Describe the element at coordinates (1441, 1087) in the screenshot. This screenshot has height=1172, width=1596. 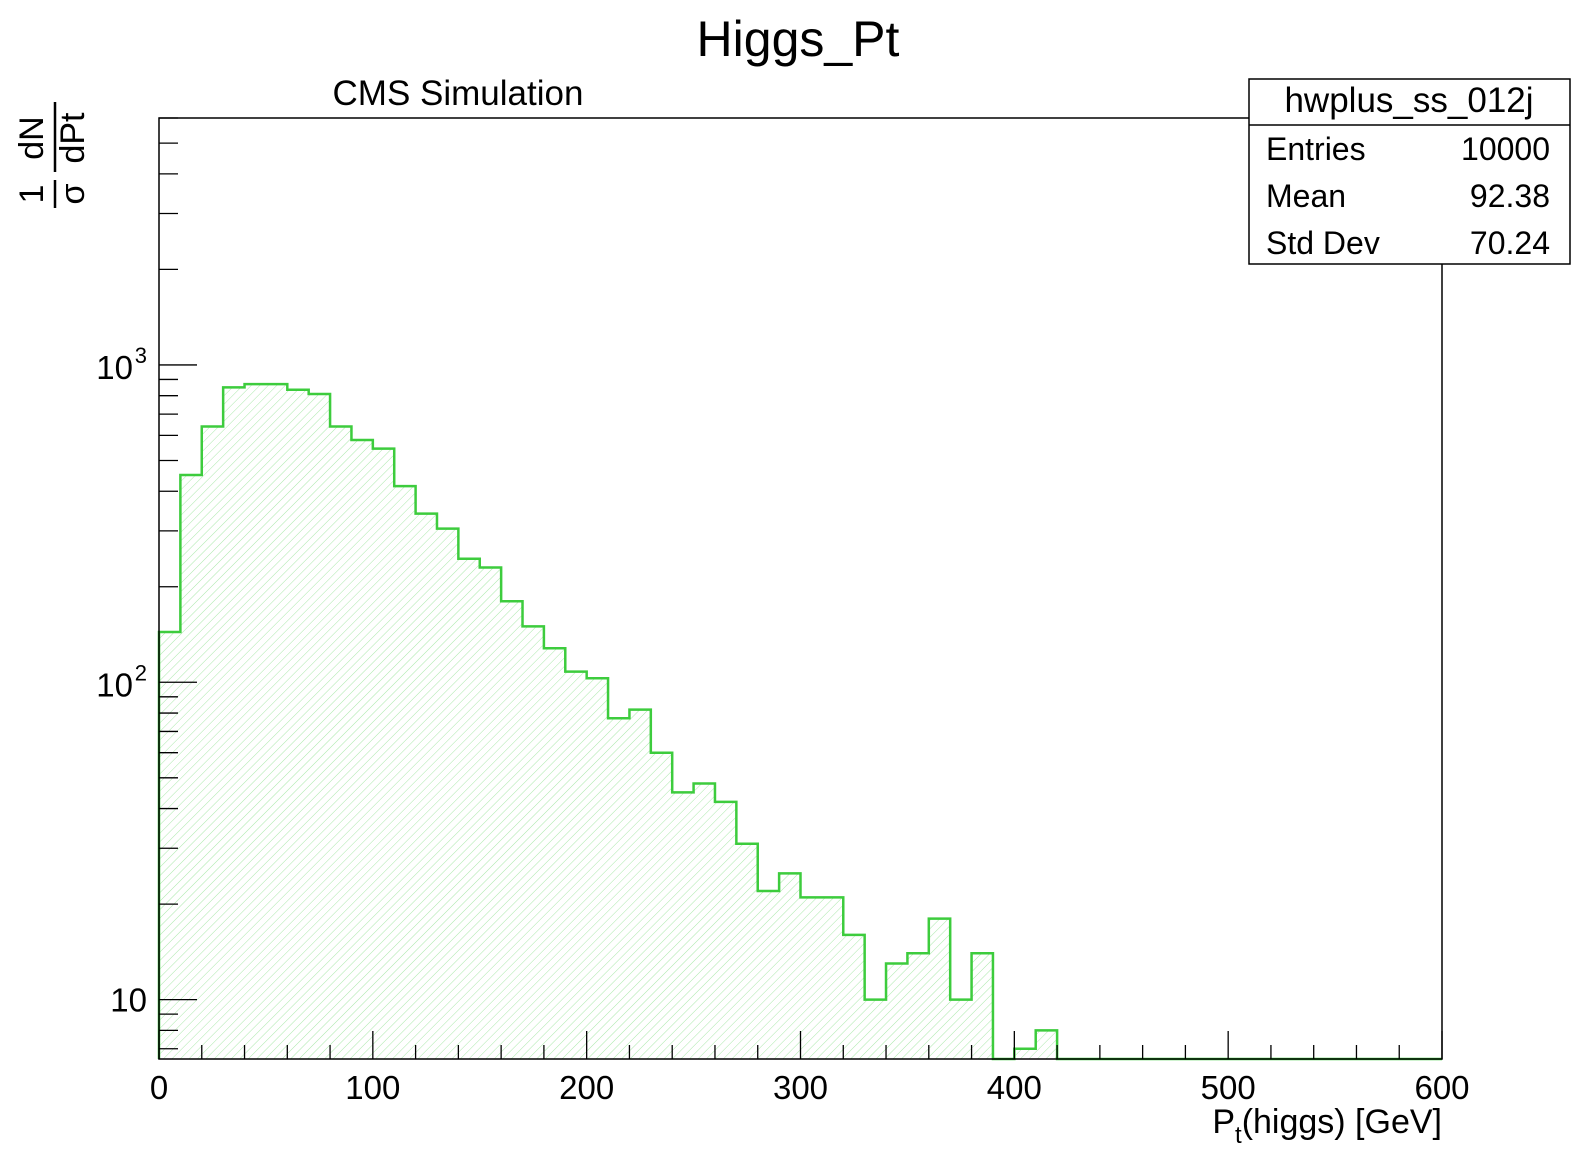
I see `x-tick-label: 600` at that location.